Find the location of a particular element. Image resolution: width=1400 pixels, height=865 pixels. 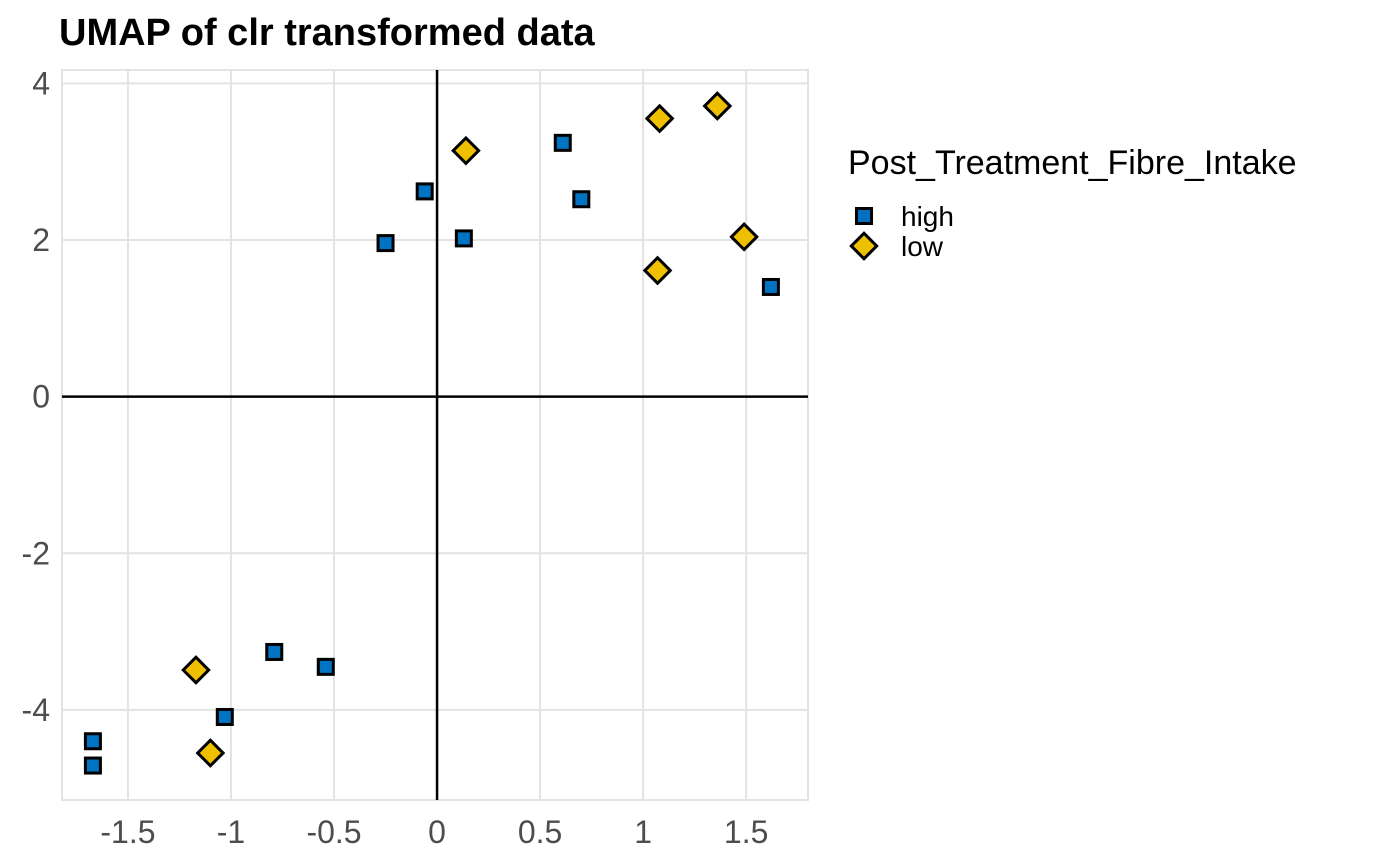

y-tick-label: -4 is located at coordinates (36, 710).